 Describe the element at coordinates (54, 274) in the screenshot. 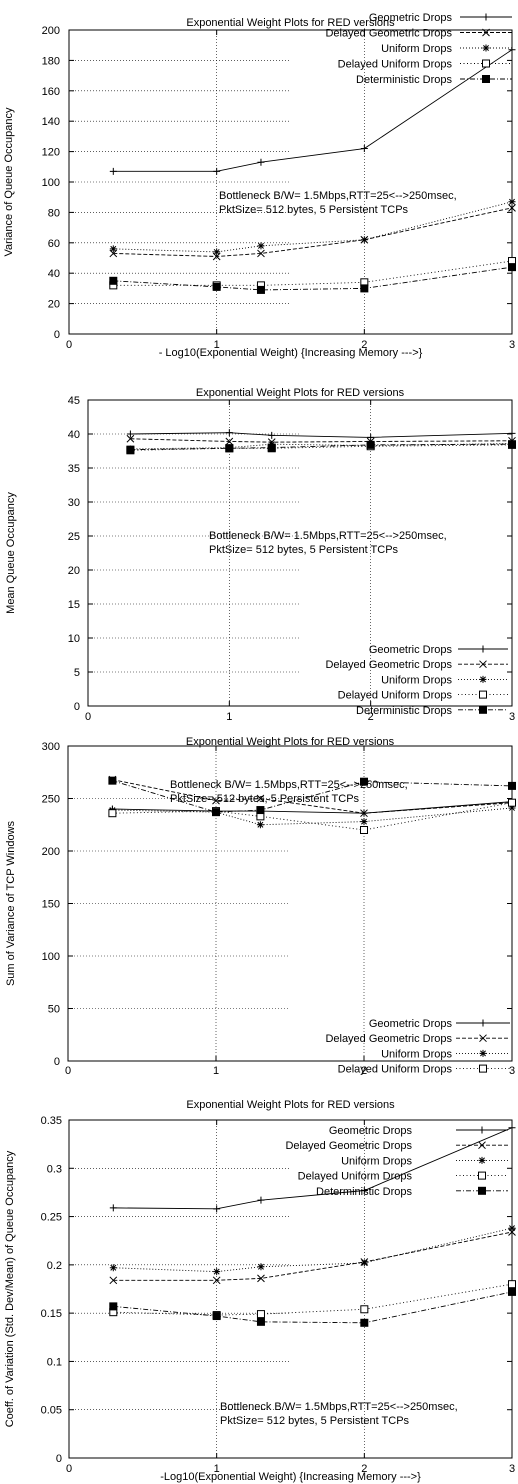

I see `y-tick-label: 40` at that location.